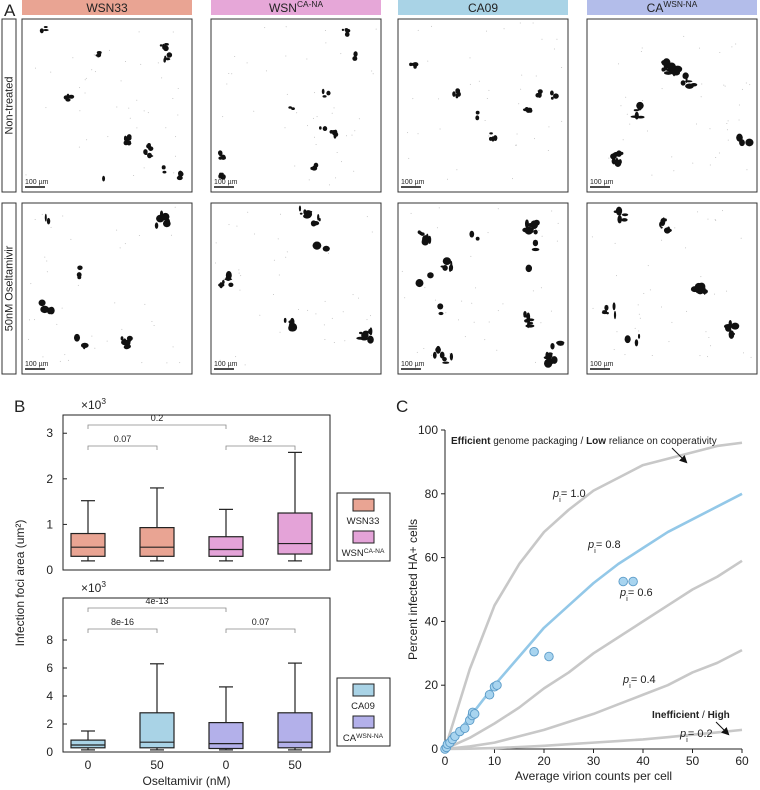 Image resolution: width=760 pixels, height=790 pixels. Describe the element at coordinates (107, 288) in the screenshot. I see `micrograph` at that location.